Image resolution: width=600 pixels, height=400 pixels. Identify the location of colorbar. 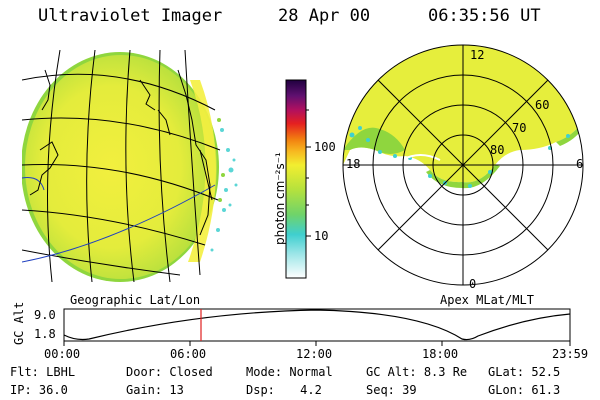
(298, 179).